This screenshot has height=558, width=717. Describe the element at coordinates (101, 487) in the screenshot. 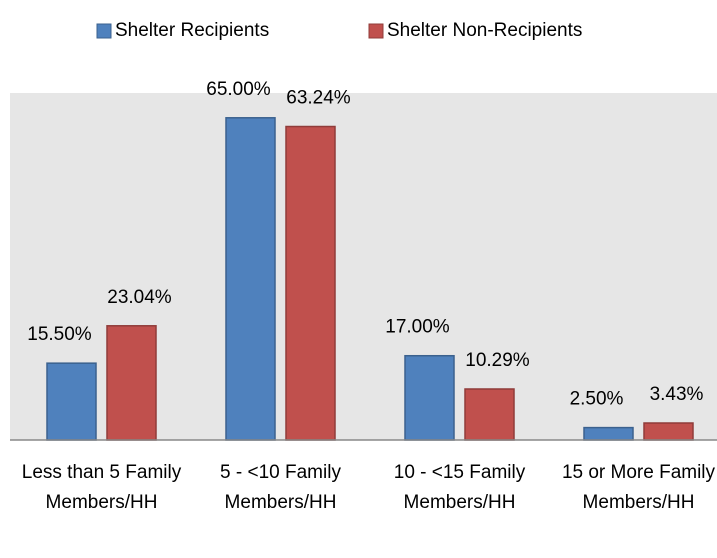

I see `x-tick-label: Less than 5 Family Members/HH` at that location.